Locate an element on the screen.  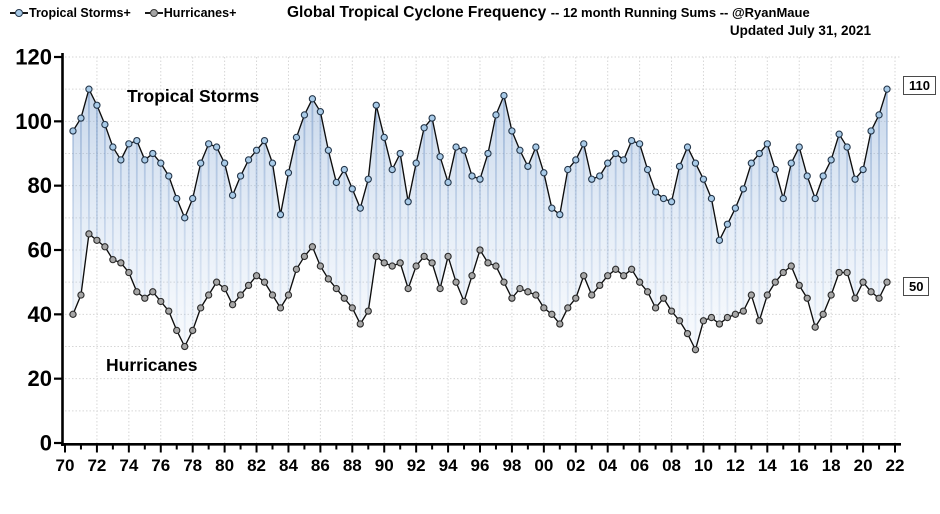
svg-text: 100 is located at coordinates (33, 121).